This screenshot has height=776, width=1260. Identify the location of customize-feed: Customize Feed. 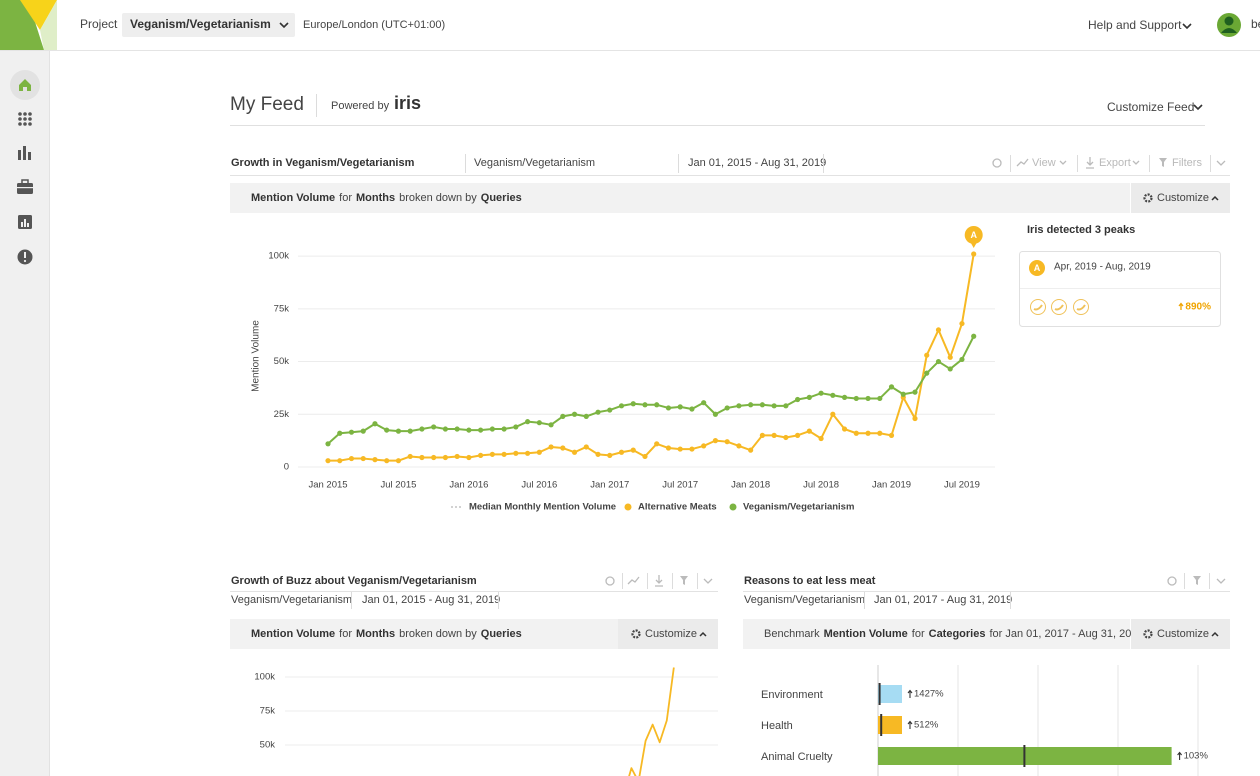
(1150, 107).